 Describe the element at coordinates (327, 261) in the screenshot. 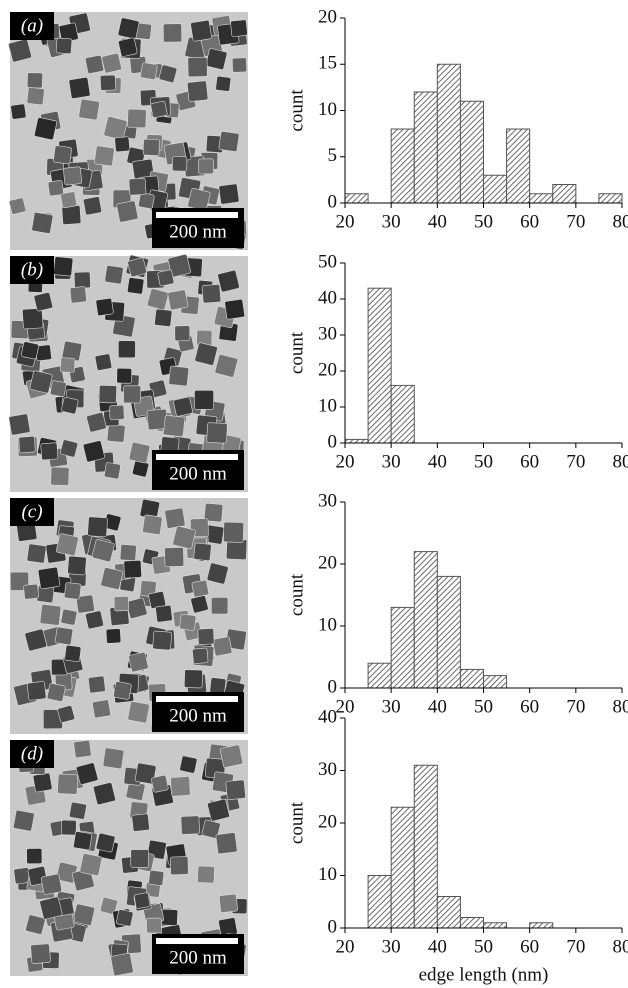

I see `y-tick-label: 50` at that location.